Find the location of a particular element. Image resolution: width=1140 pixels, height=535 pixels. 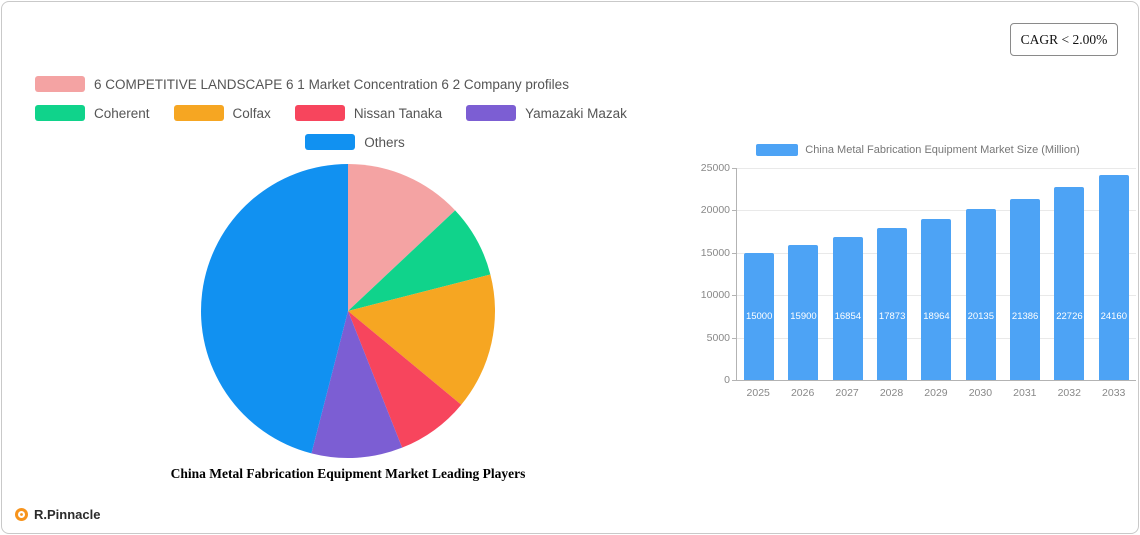

legend-item: Nissan Tanaka is located at coordinates (368, 113).